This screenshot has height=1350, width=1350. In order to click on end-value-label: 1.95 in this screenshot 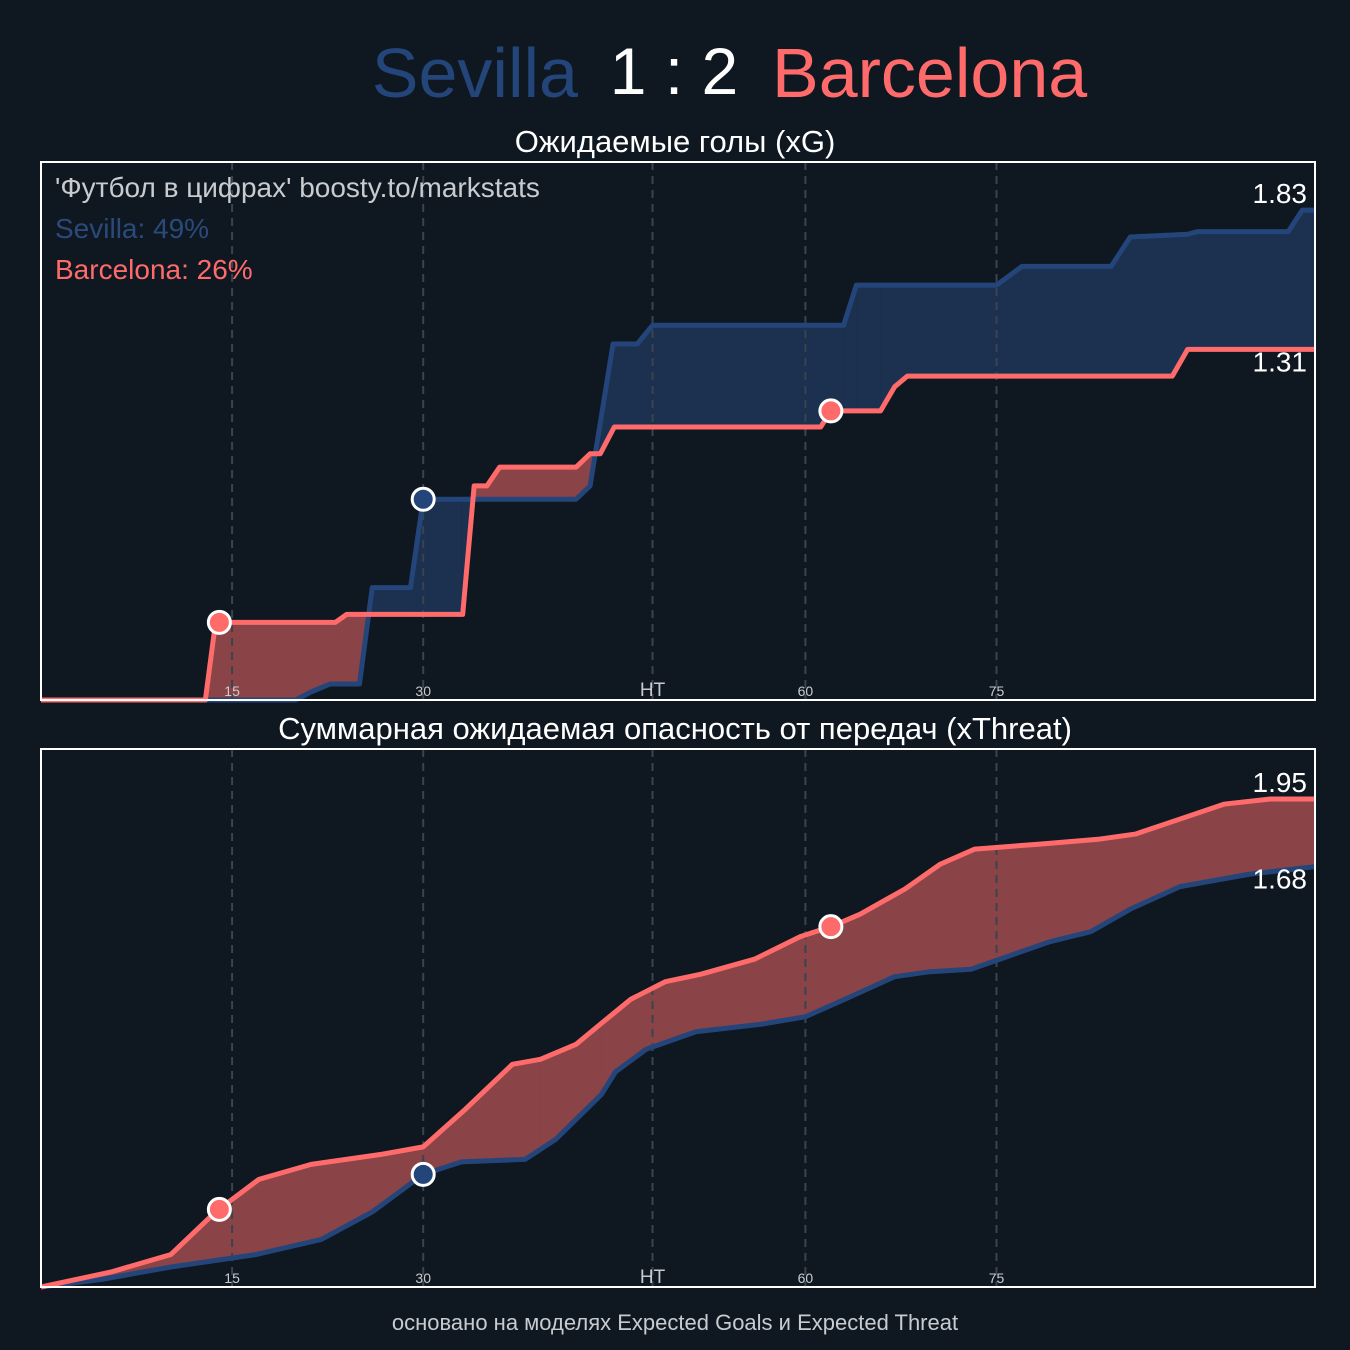, I will do `click(1280, 782)`.